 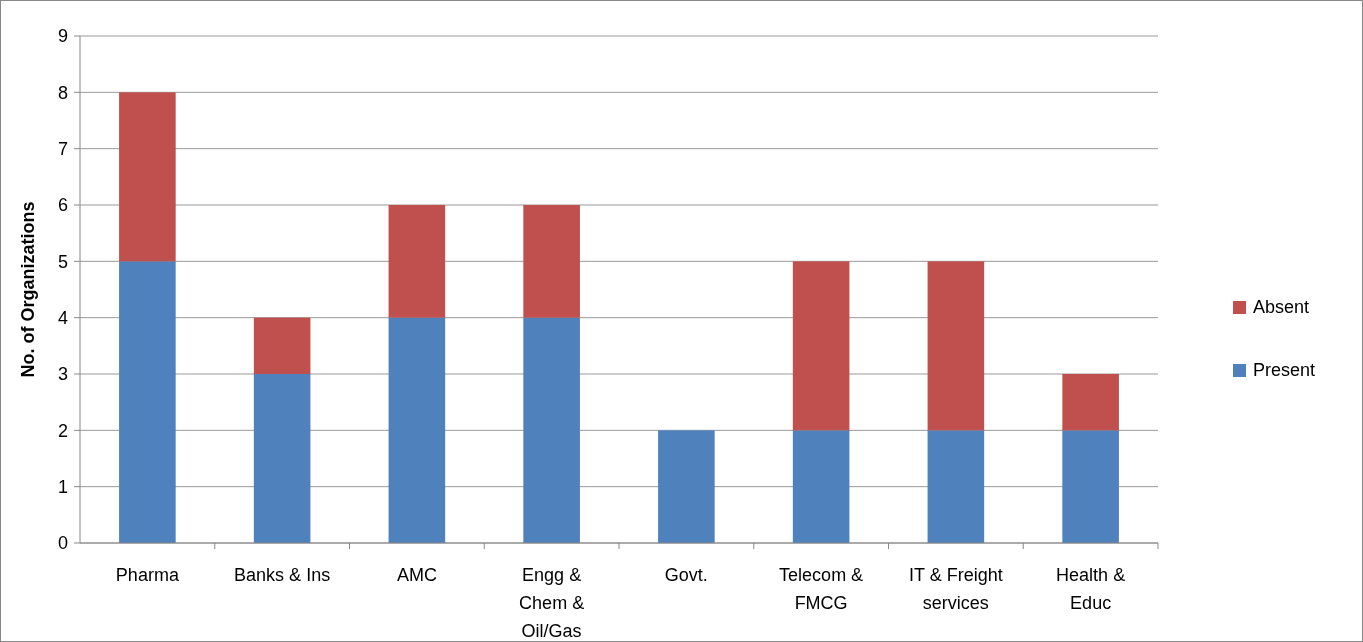 What do you see at coordinates (62, 36) in the screenshot?
I see `y-tick-label: 9` at bounding box center [62, 36].